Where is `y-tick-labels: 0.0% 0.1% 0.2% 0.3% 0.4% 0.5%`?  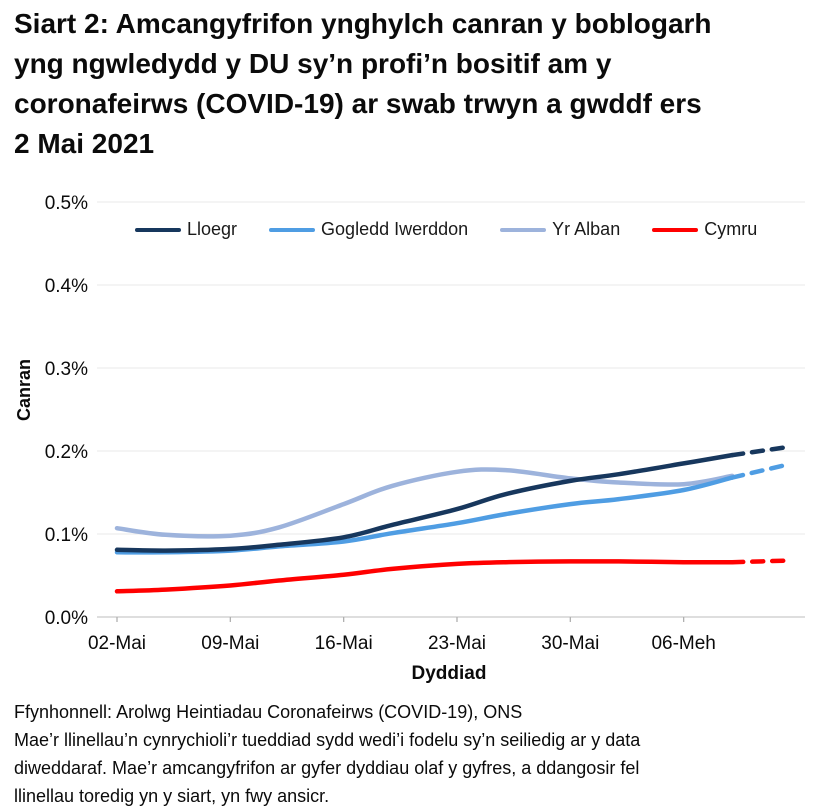
y-tick-labels: 0.0% 0.1% 0.2% 0.3% 0.4% 0.5% is located at coordinates (66, 411).